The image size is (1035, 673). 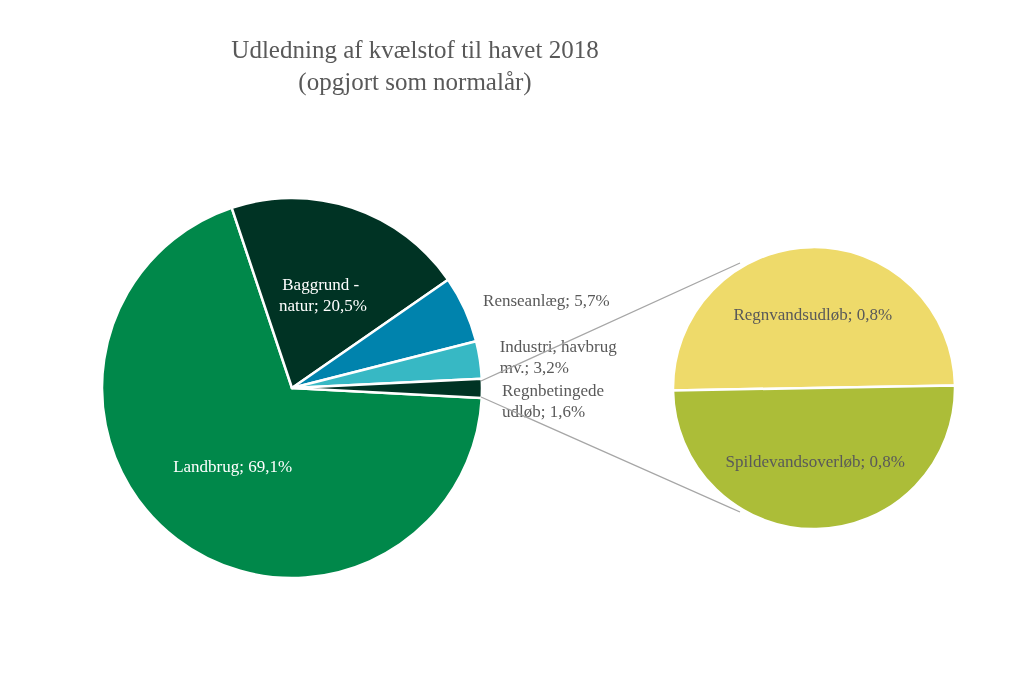 What do you see at coordinates (415, 65) in the screenshot?
I see `chart-title: Udledning af kvælstof til havet 2018 (opgjort som normalår)` at bounding box center [415, 65].